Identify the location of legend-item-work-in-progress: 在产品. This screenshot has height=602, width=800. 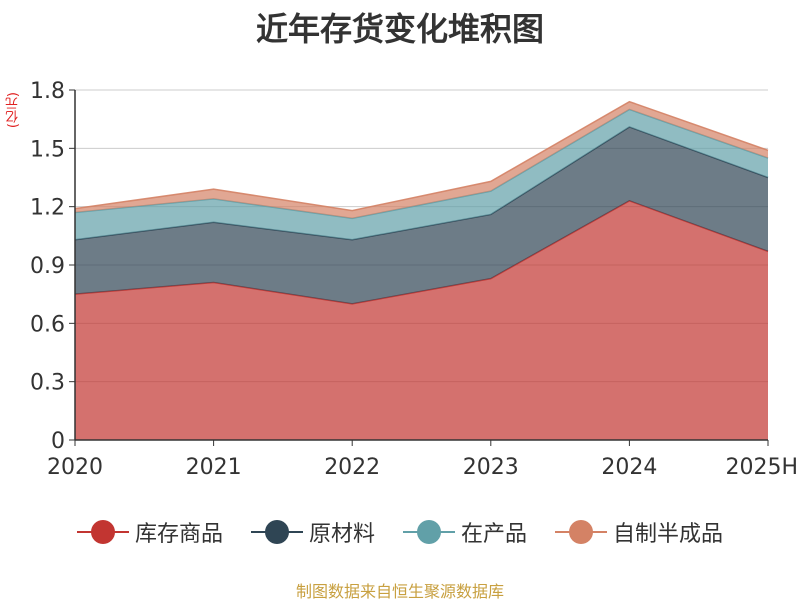
(465, 532).